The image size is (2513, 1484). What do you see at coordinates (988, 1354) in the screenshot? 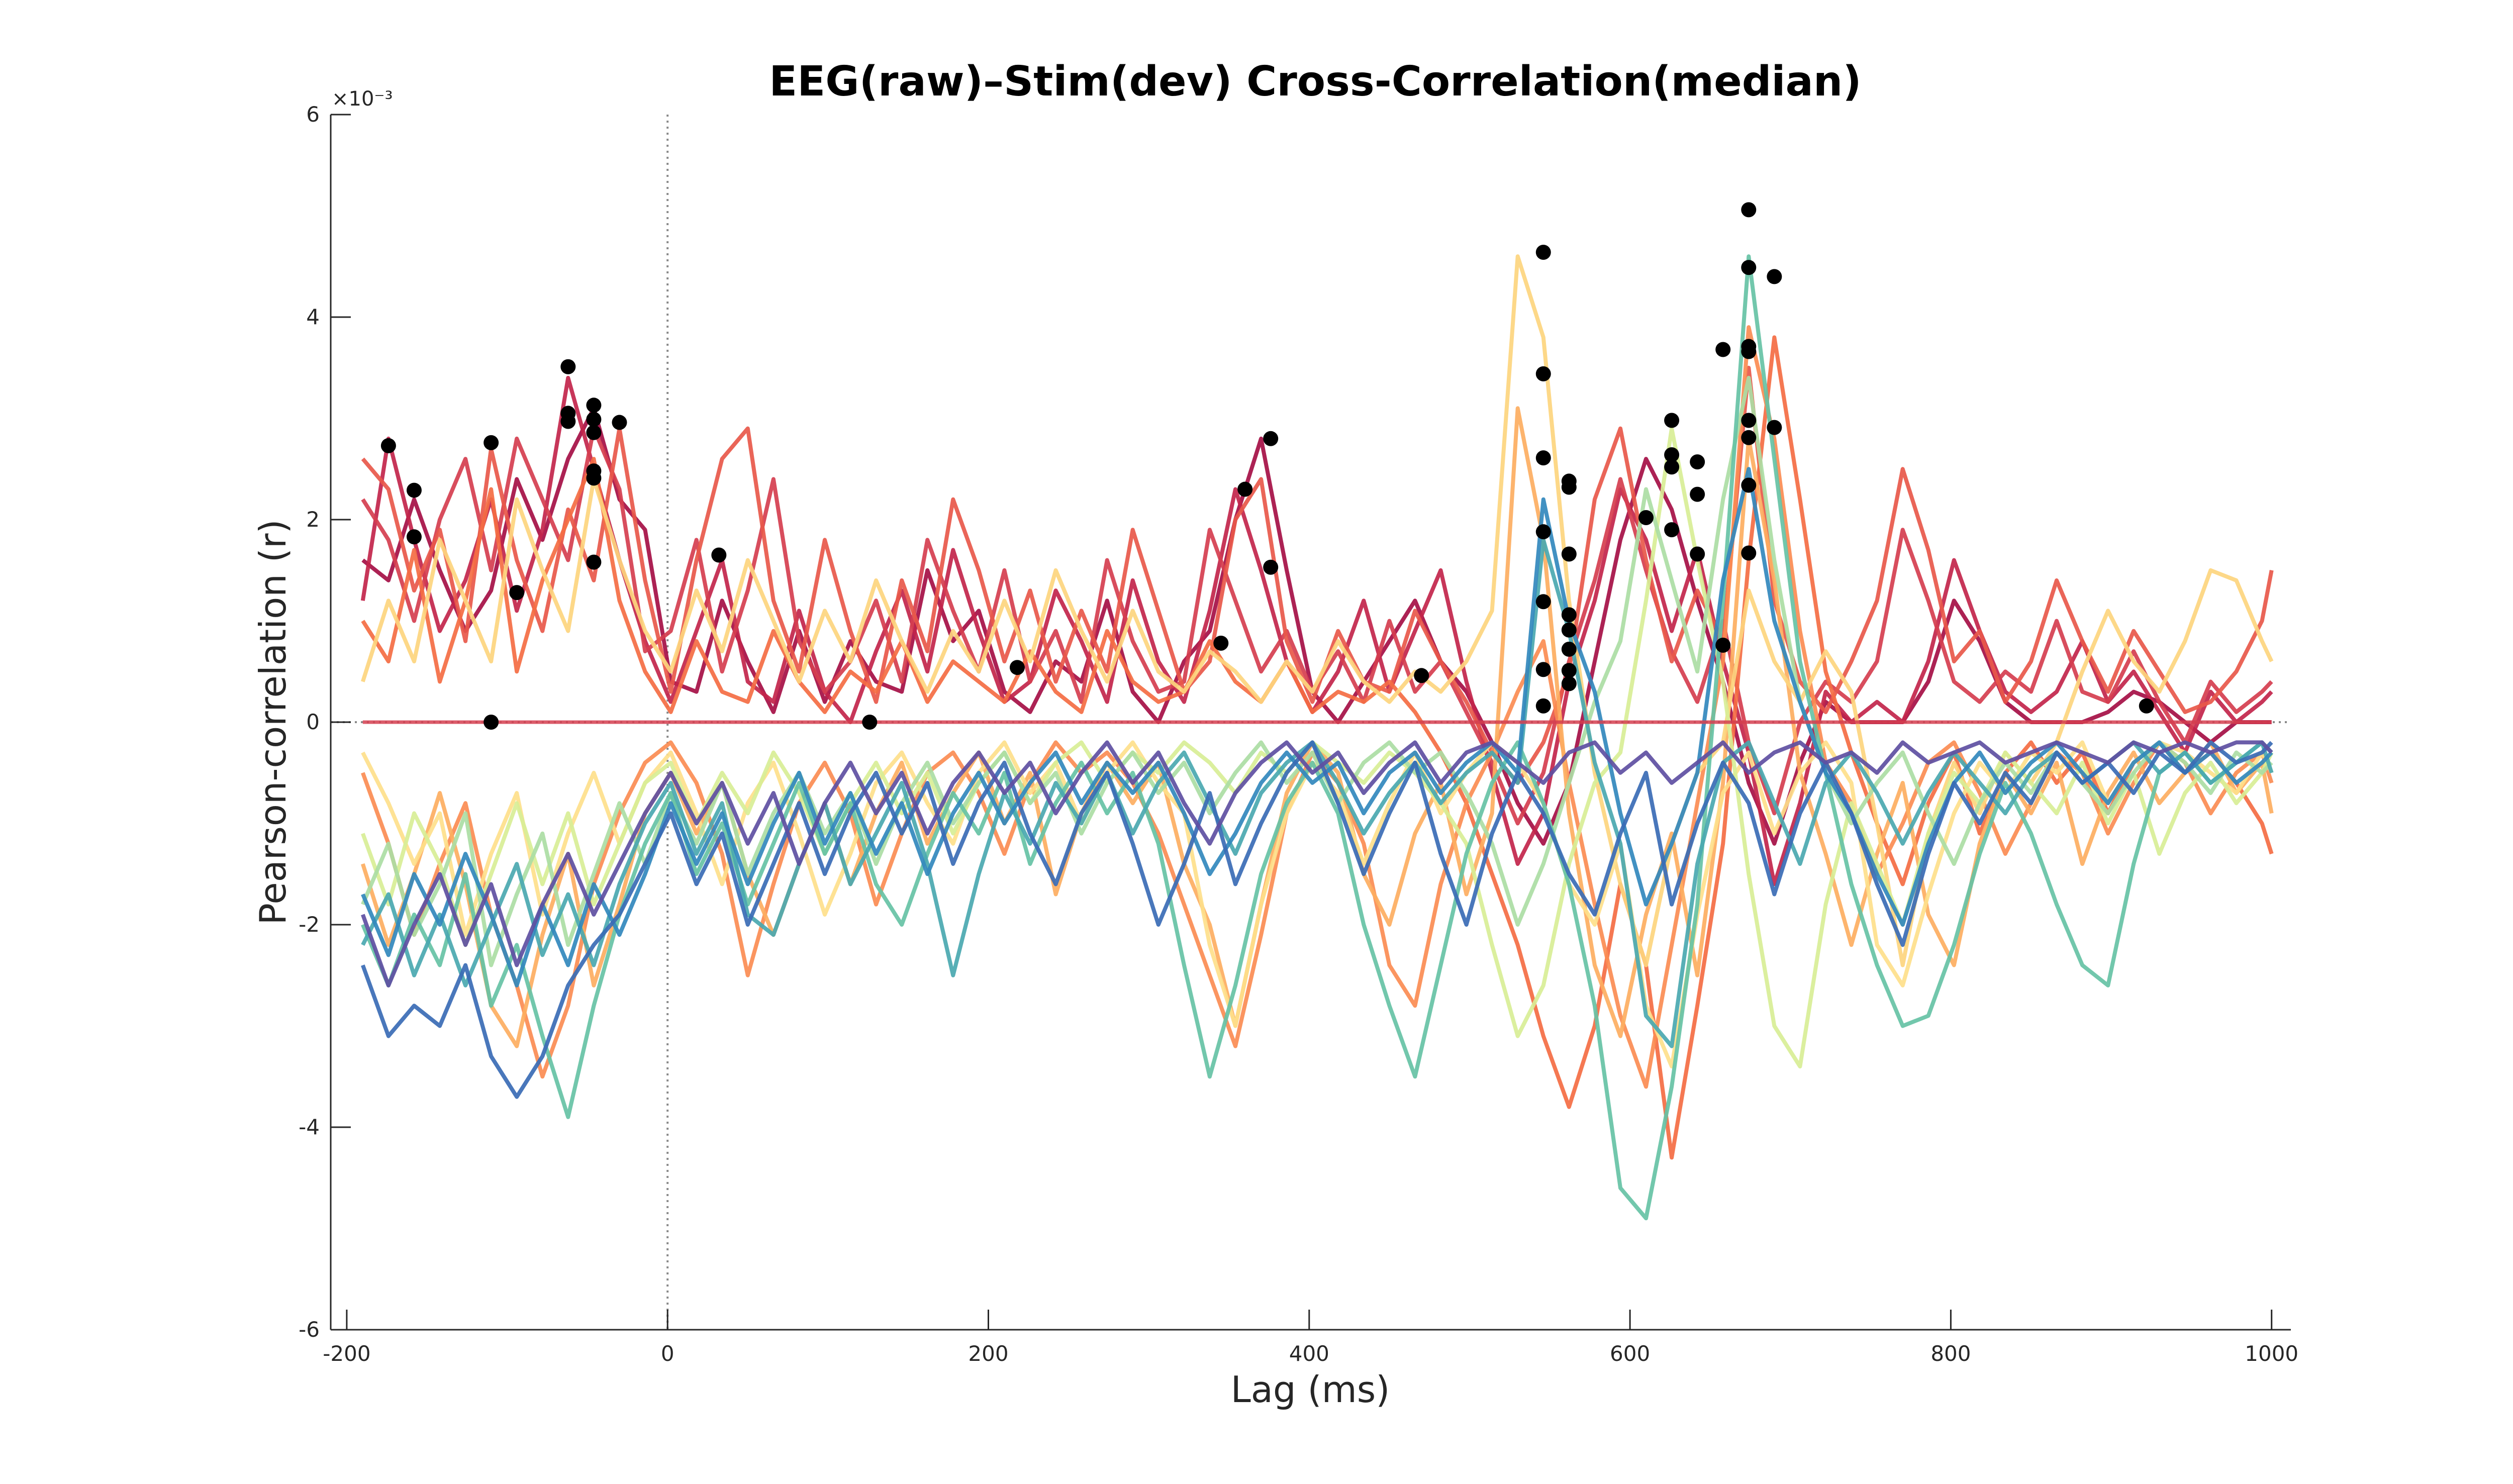
I see `x-tick-label: 200` at bounding box center [988, 1354].